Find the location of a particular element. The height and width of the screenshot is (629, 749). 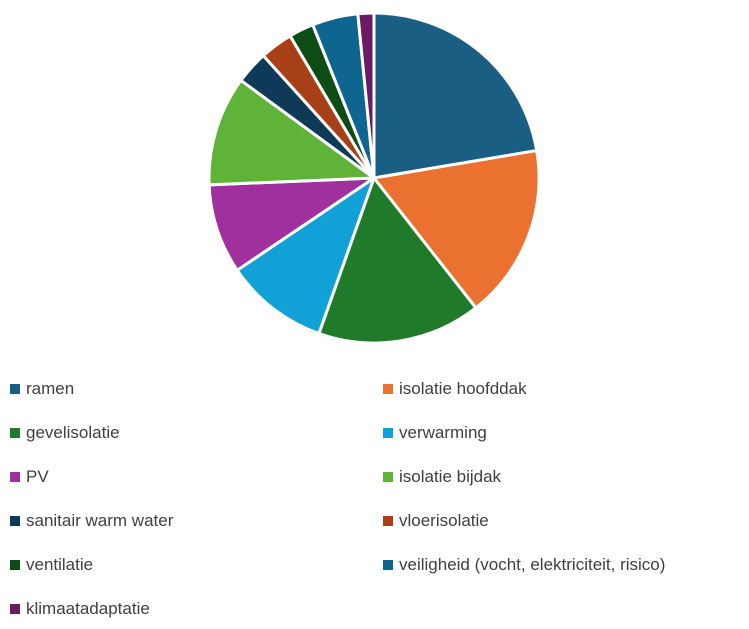

legend-item-3: verwarming is located at coordinates (435, 433).